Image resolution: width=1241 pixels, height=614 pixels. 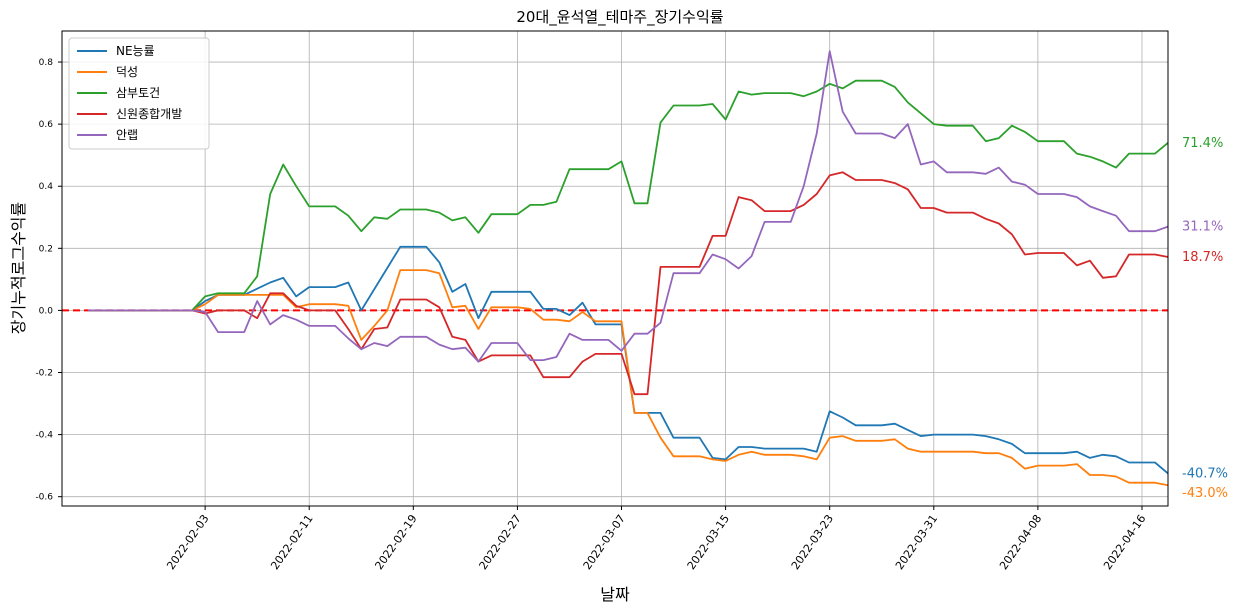 What do you see at coordinates (500, 542) in the screenshot?
I see `x-tick-label: 2022-02-27` at bounding box center [500, 542].